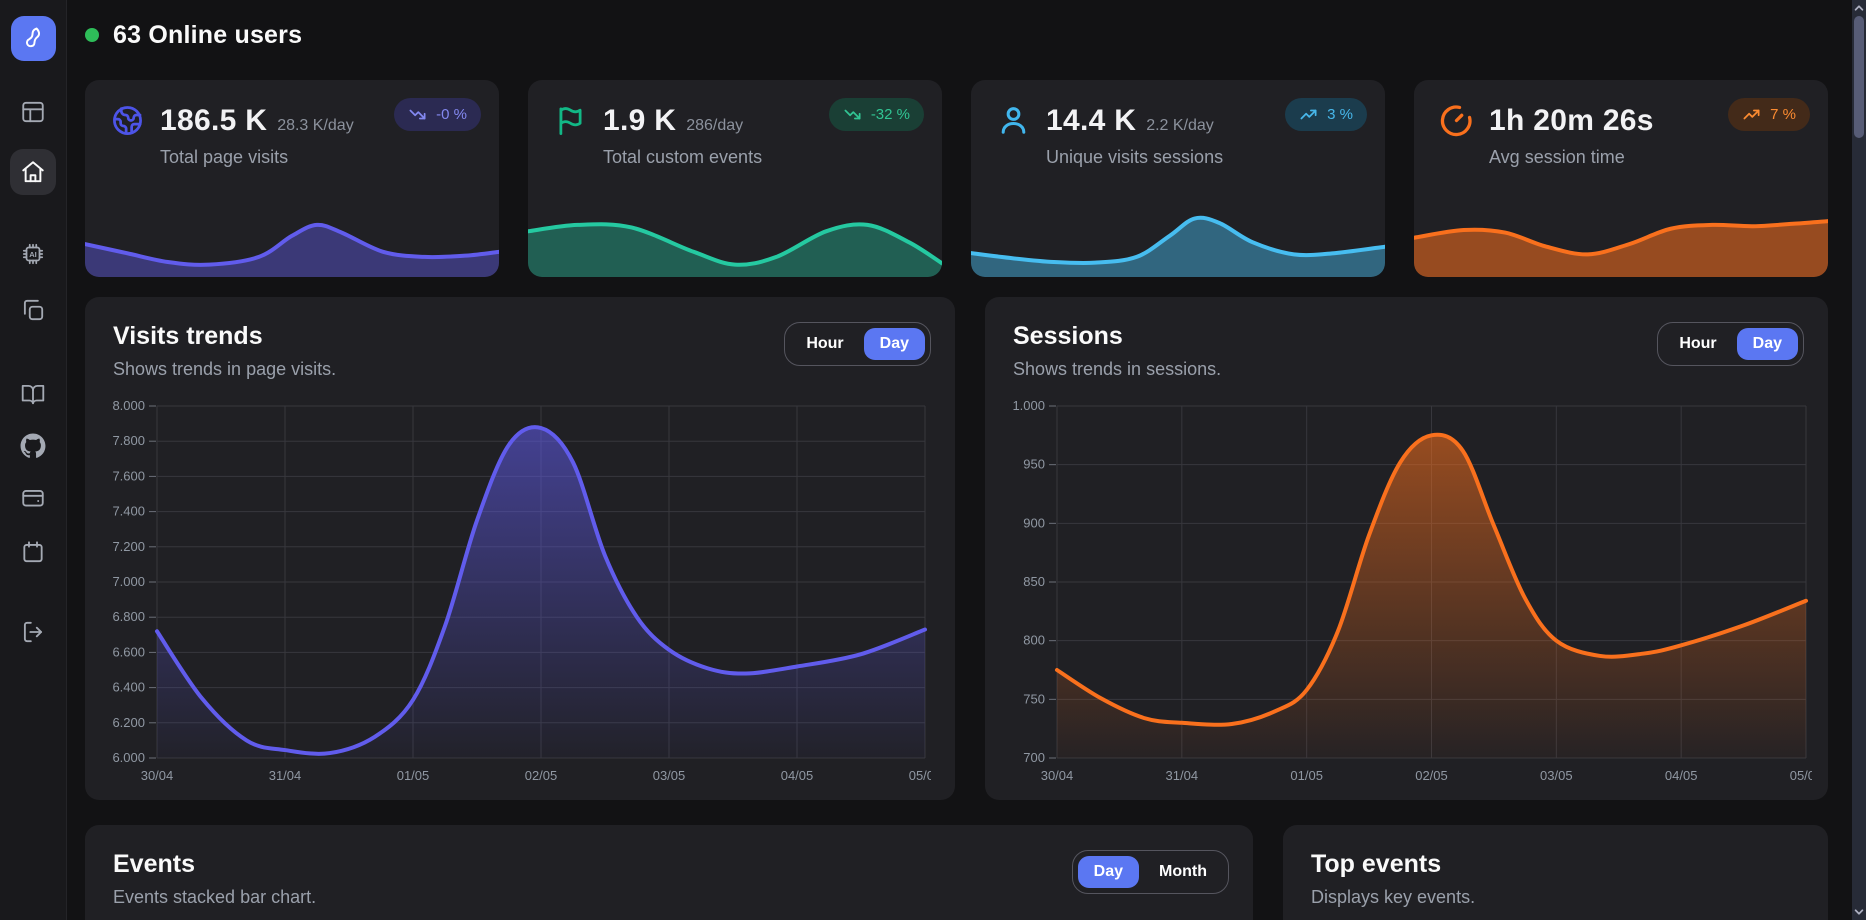  I want to click on github-icon, so click(33, 445).